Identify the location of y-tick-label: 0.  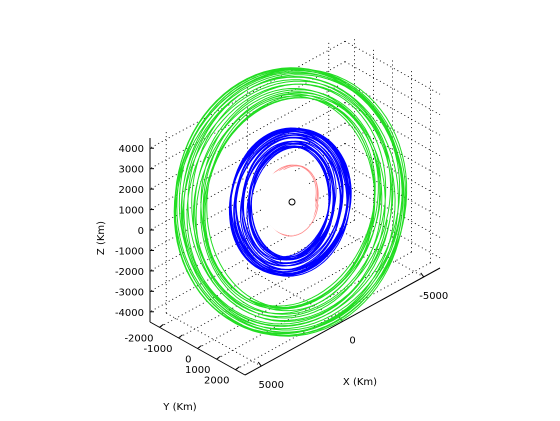
(188, 360).